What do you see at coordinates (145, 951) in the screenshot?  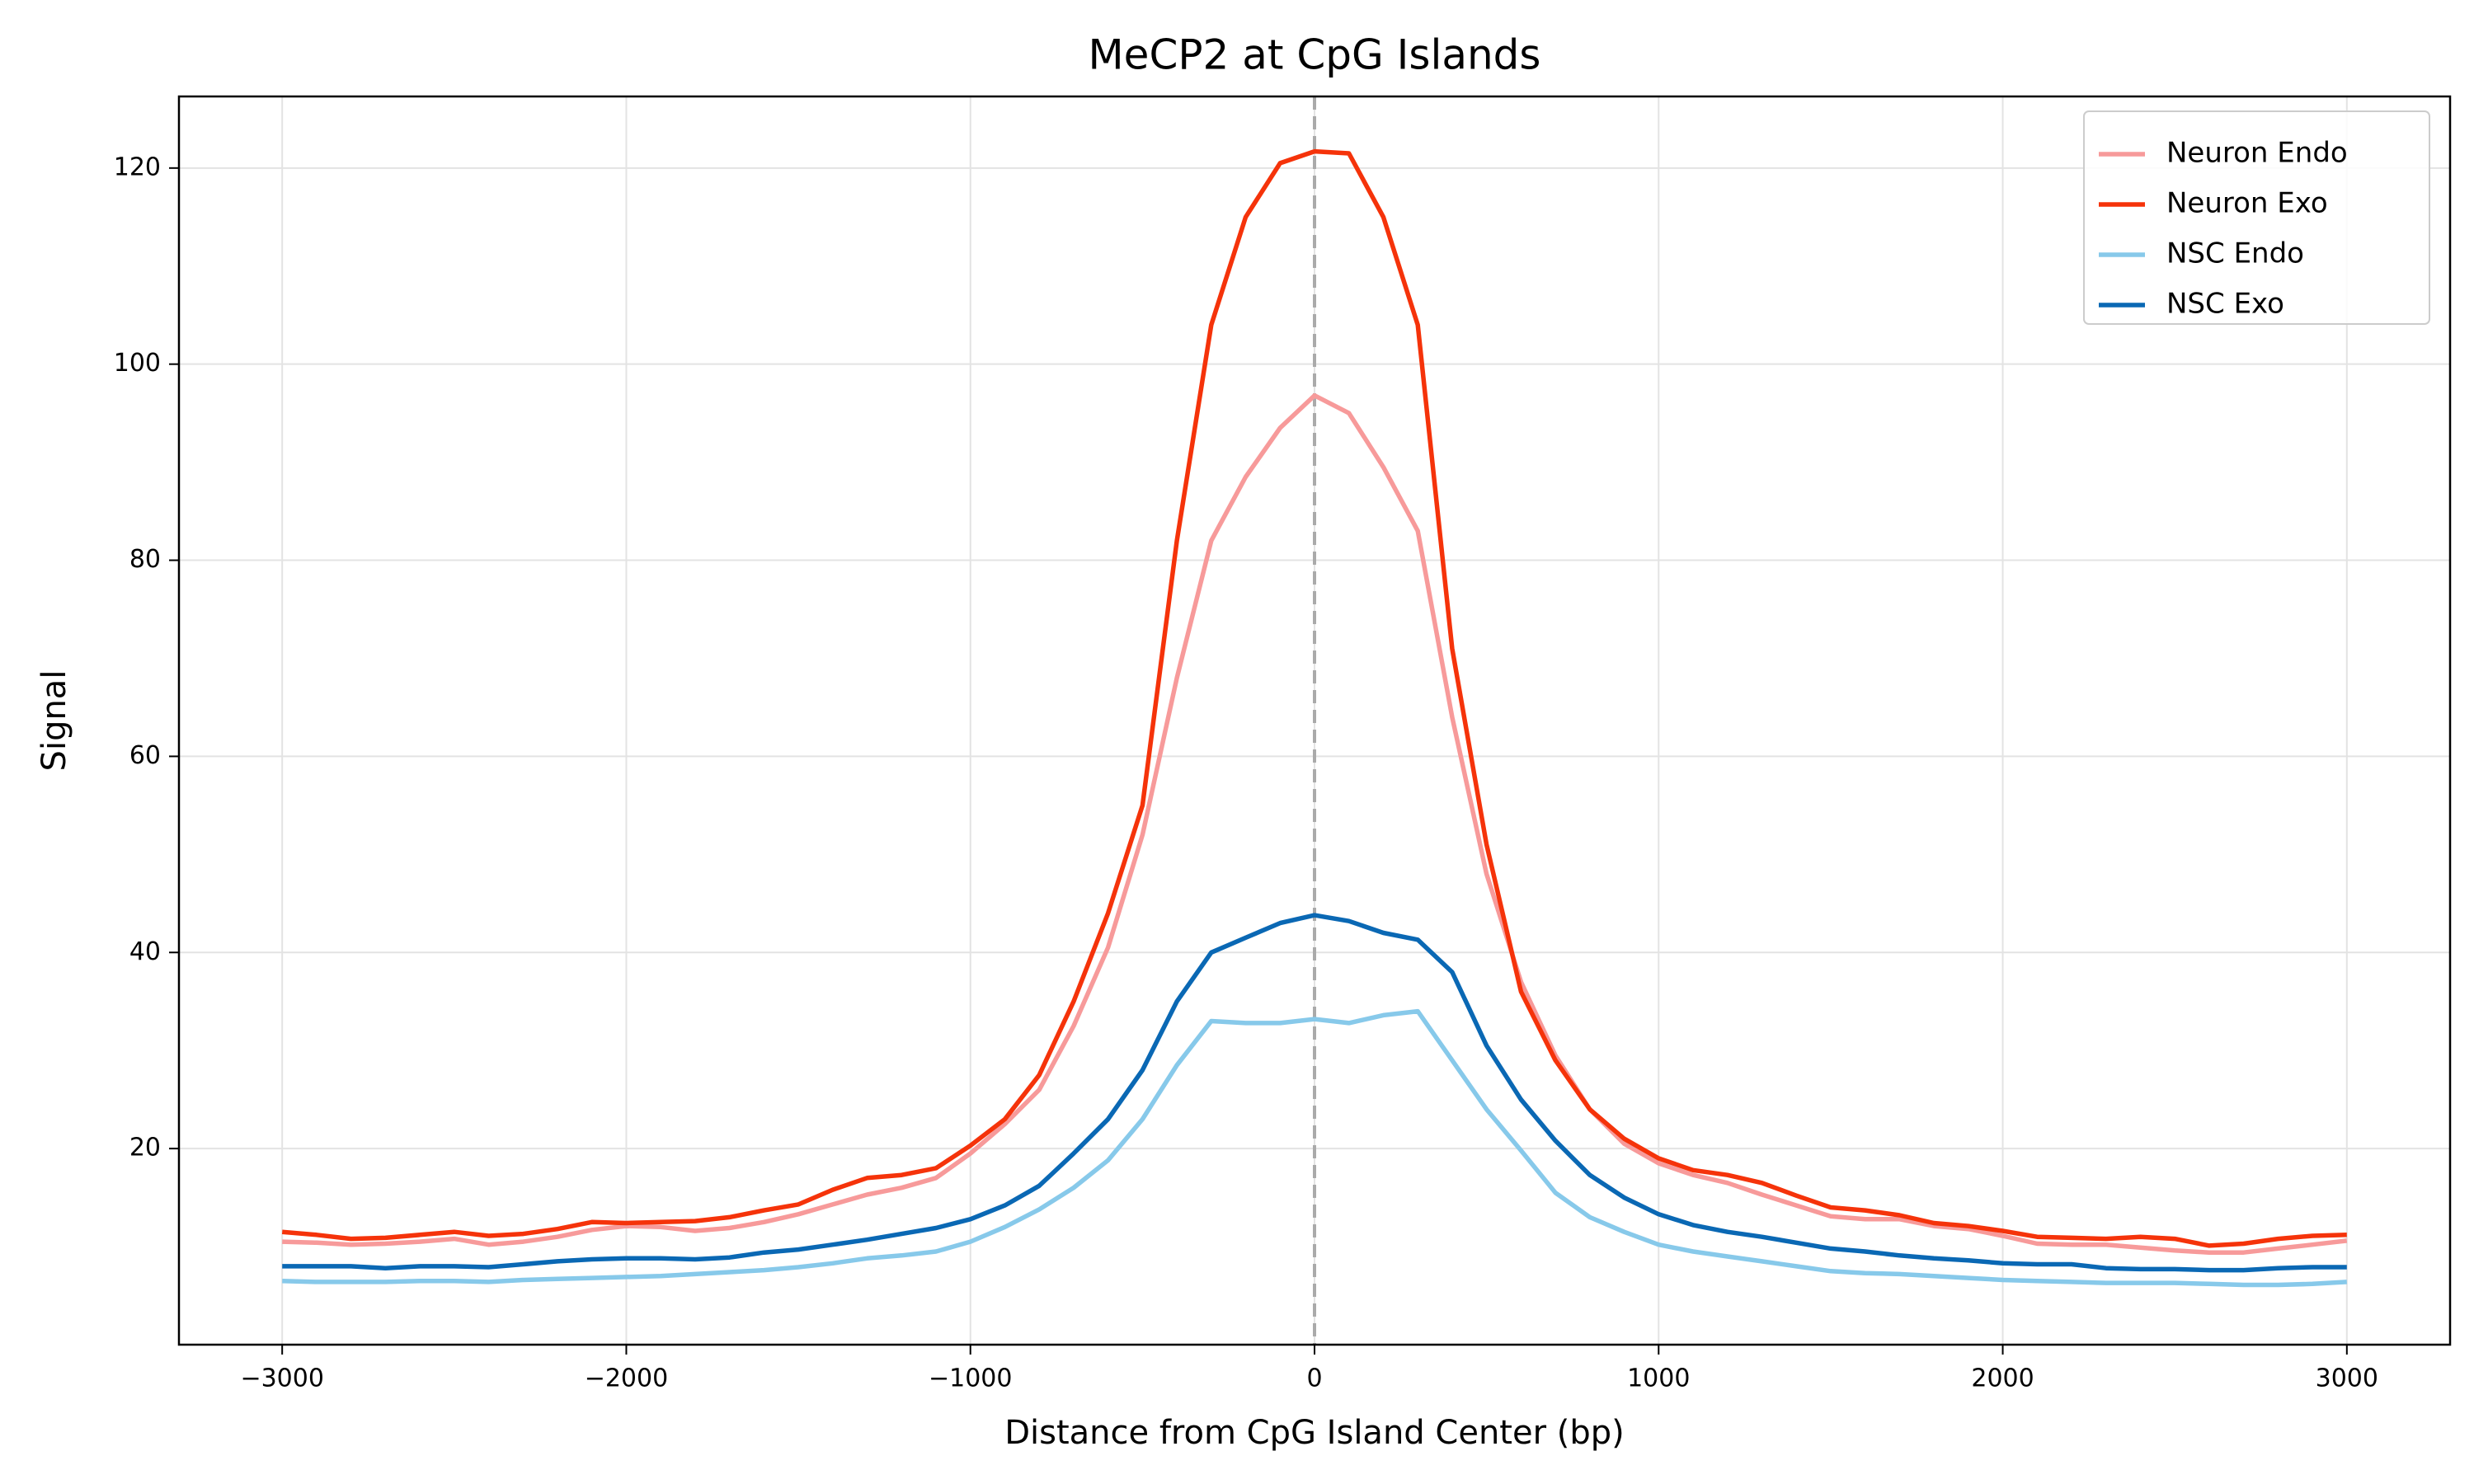 I see `y-tick-label: 40` at bounding box center [145, 951].